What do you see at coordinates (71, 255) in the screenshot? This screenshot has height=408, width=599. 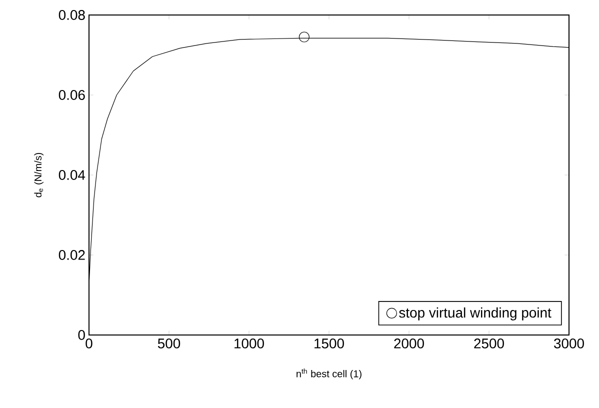 I see `y-tick-label: 0.02` at bounding box center [71, 255].